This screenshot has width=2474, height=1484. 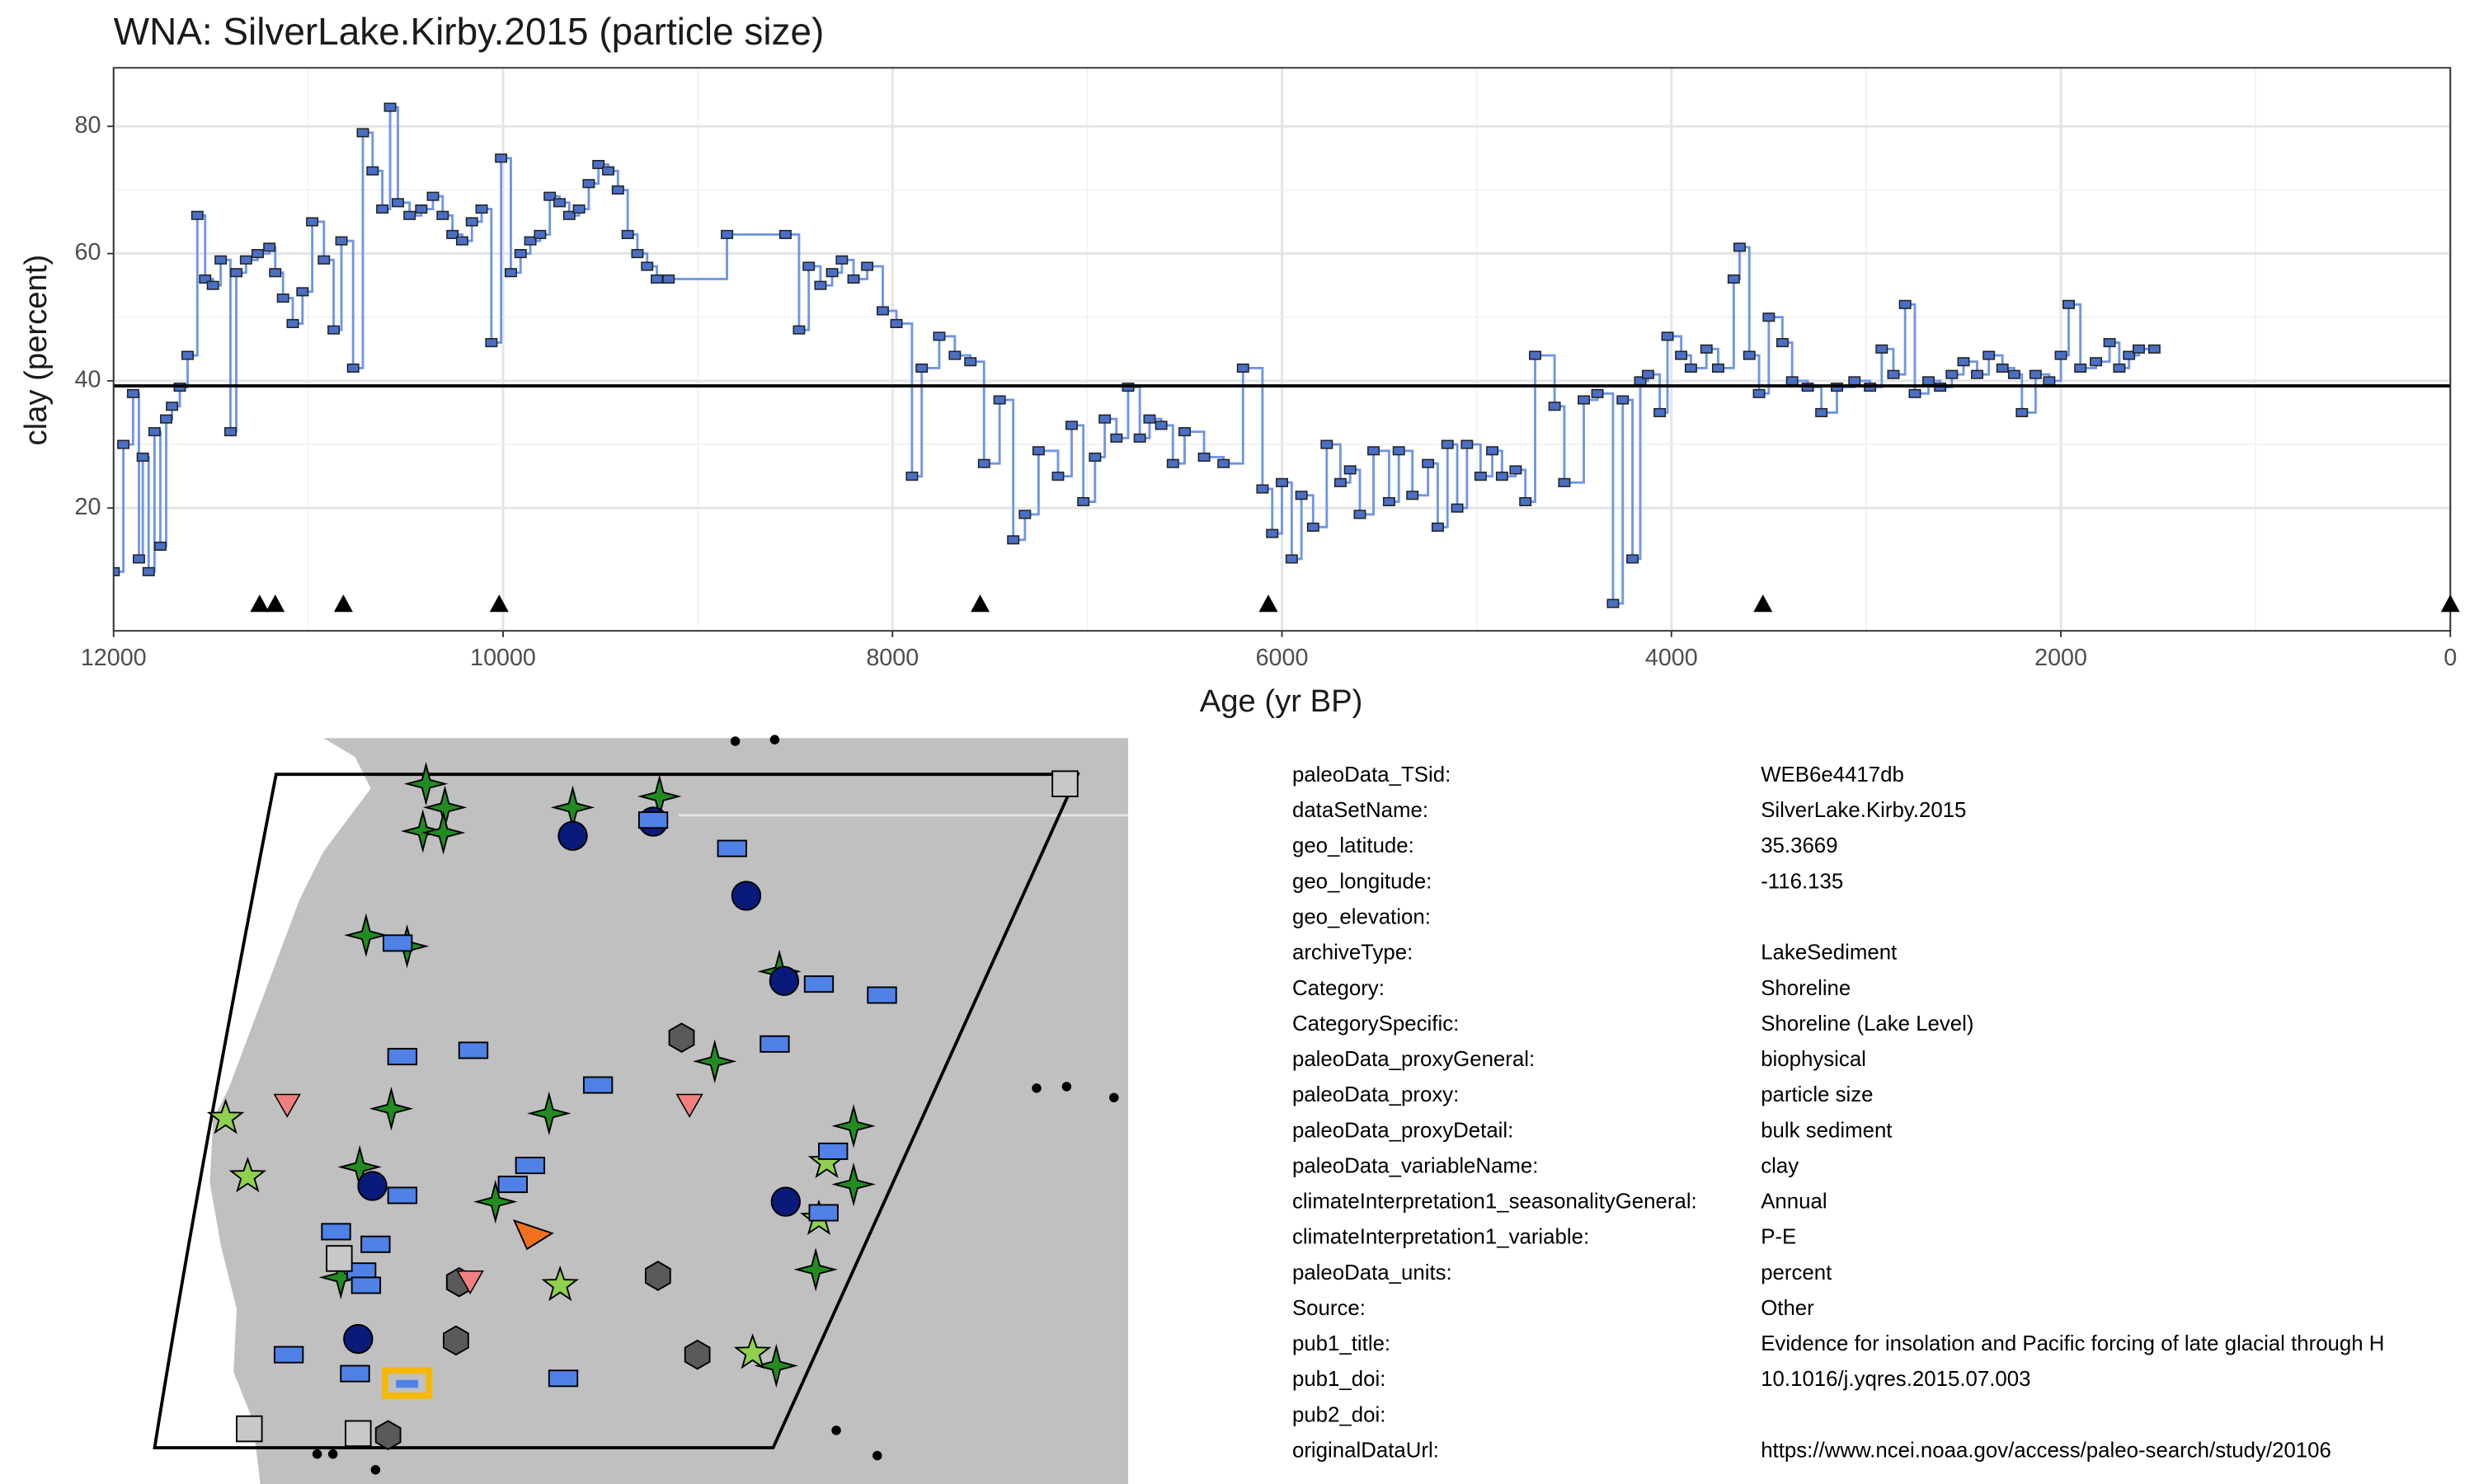 I want to click on site-triangle, so click(x=689, y=1105).